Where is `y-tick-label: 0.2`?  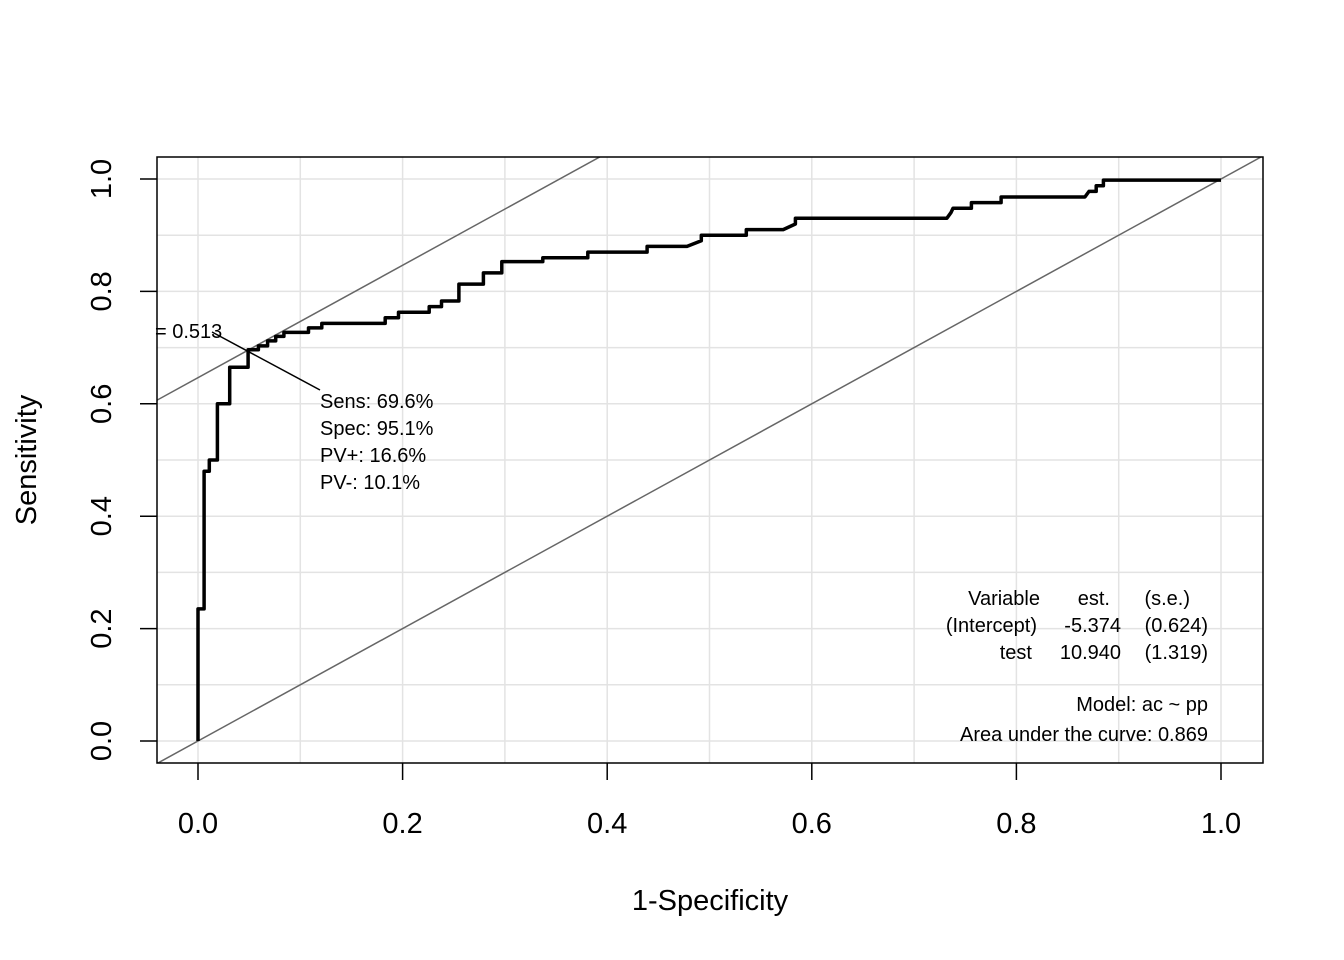 y-tick-label: 0.2 is located at coordinates (102, 628).